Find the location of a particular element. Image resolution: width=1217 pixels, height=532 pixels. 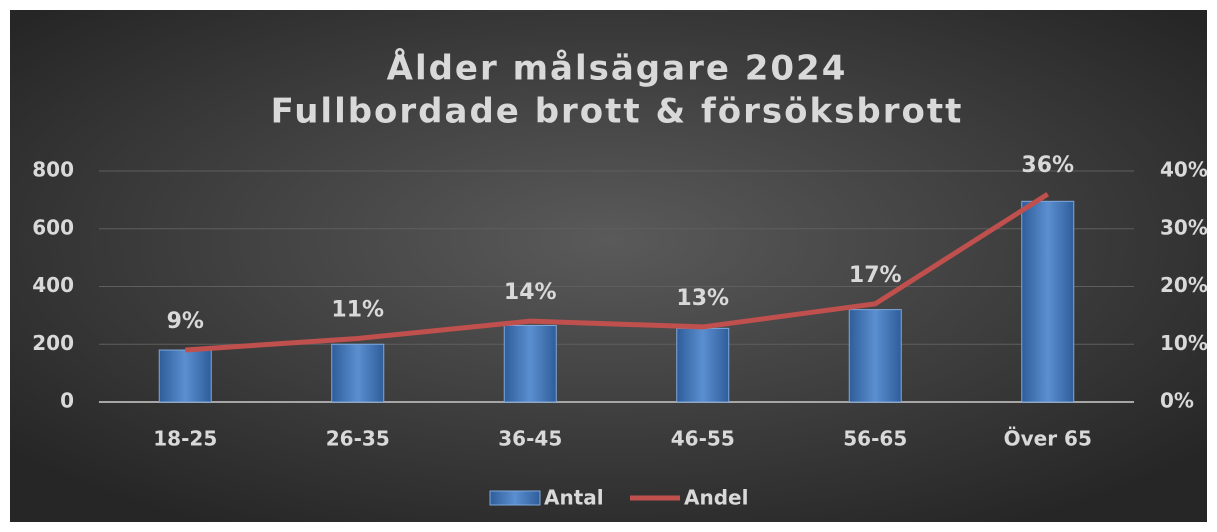

y2-tick-label: 40% is located at coordinates (1184, 170).